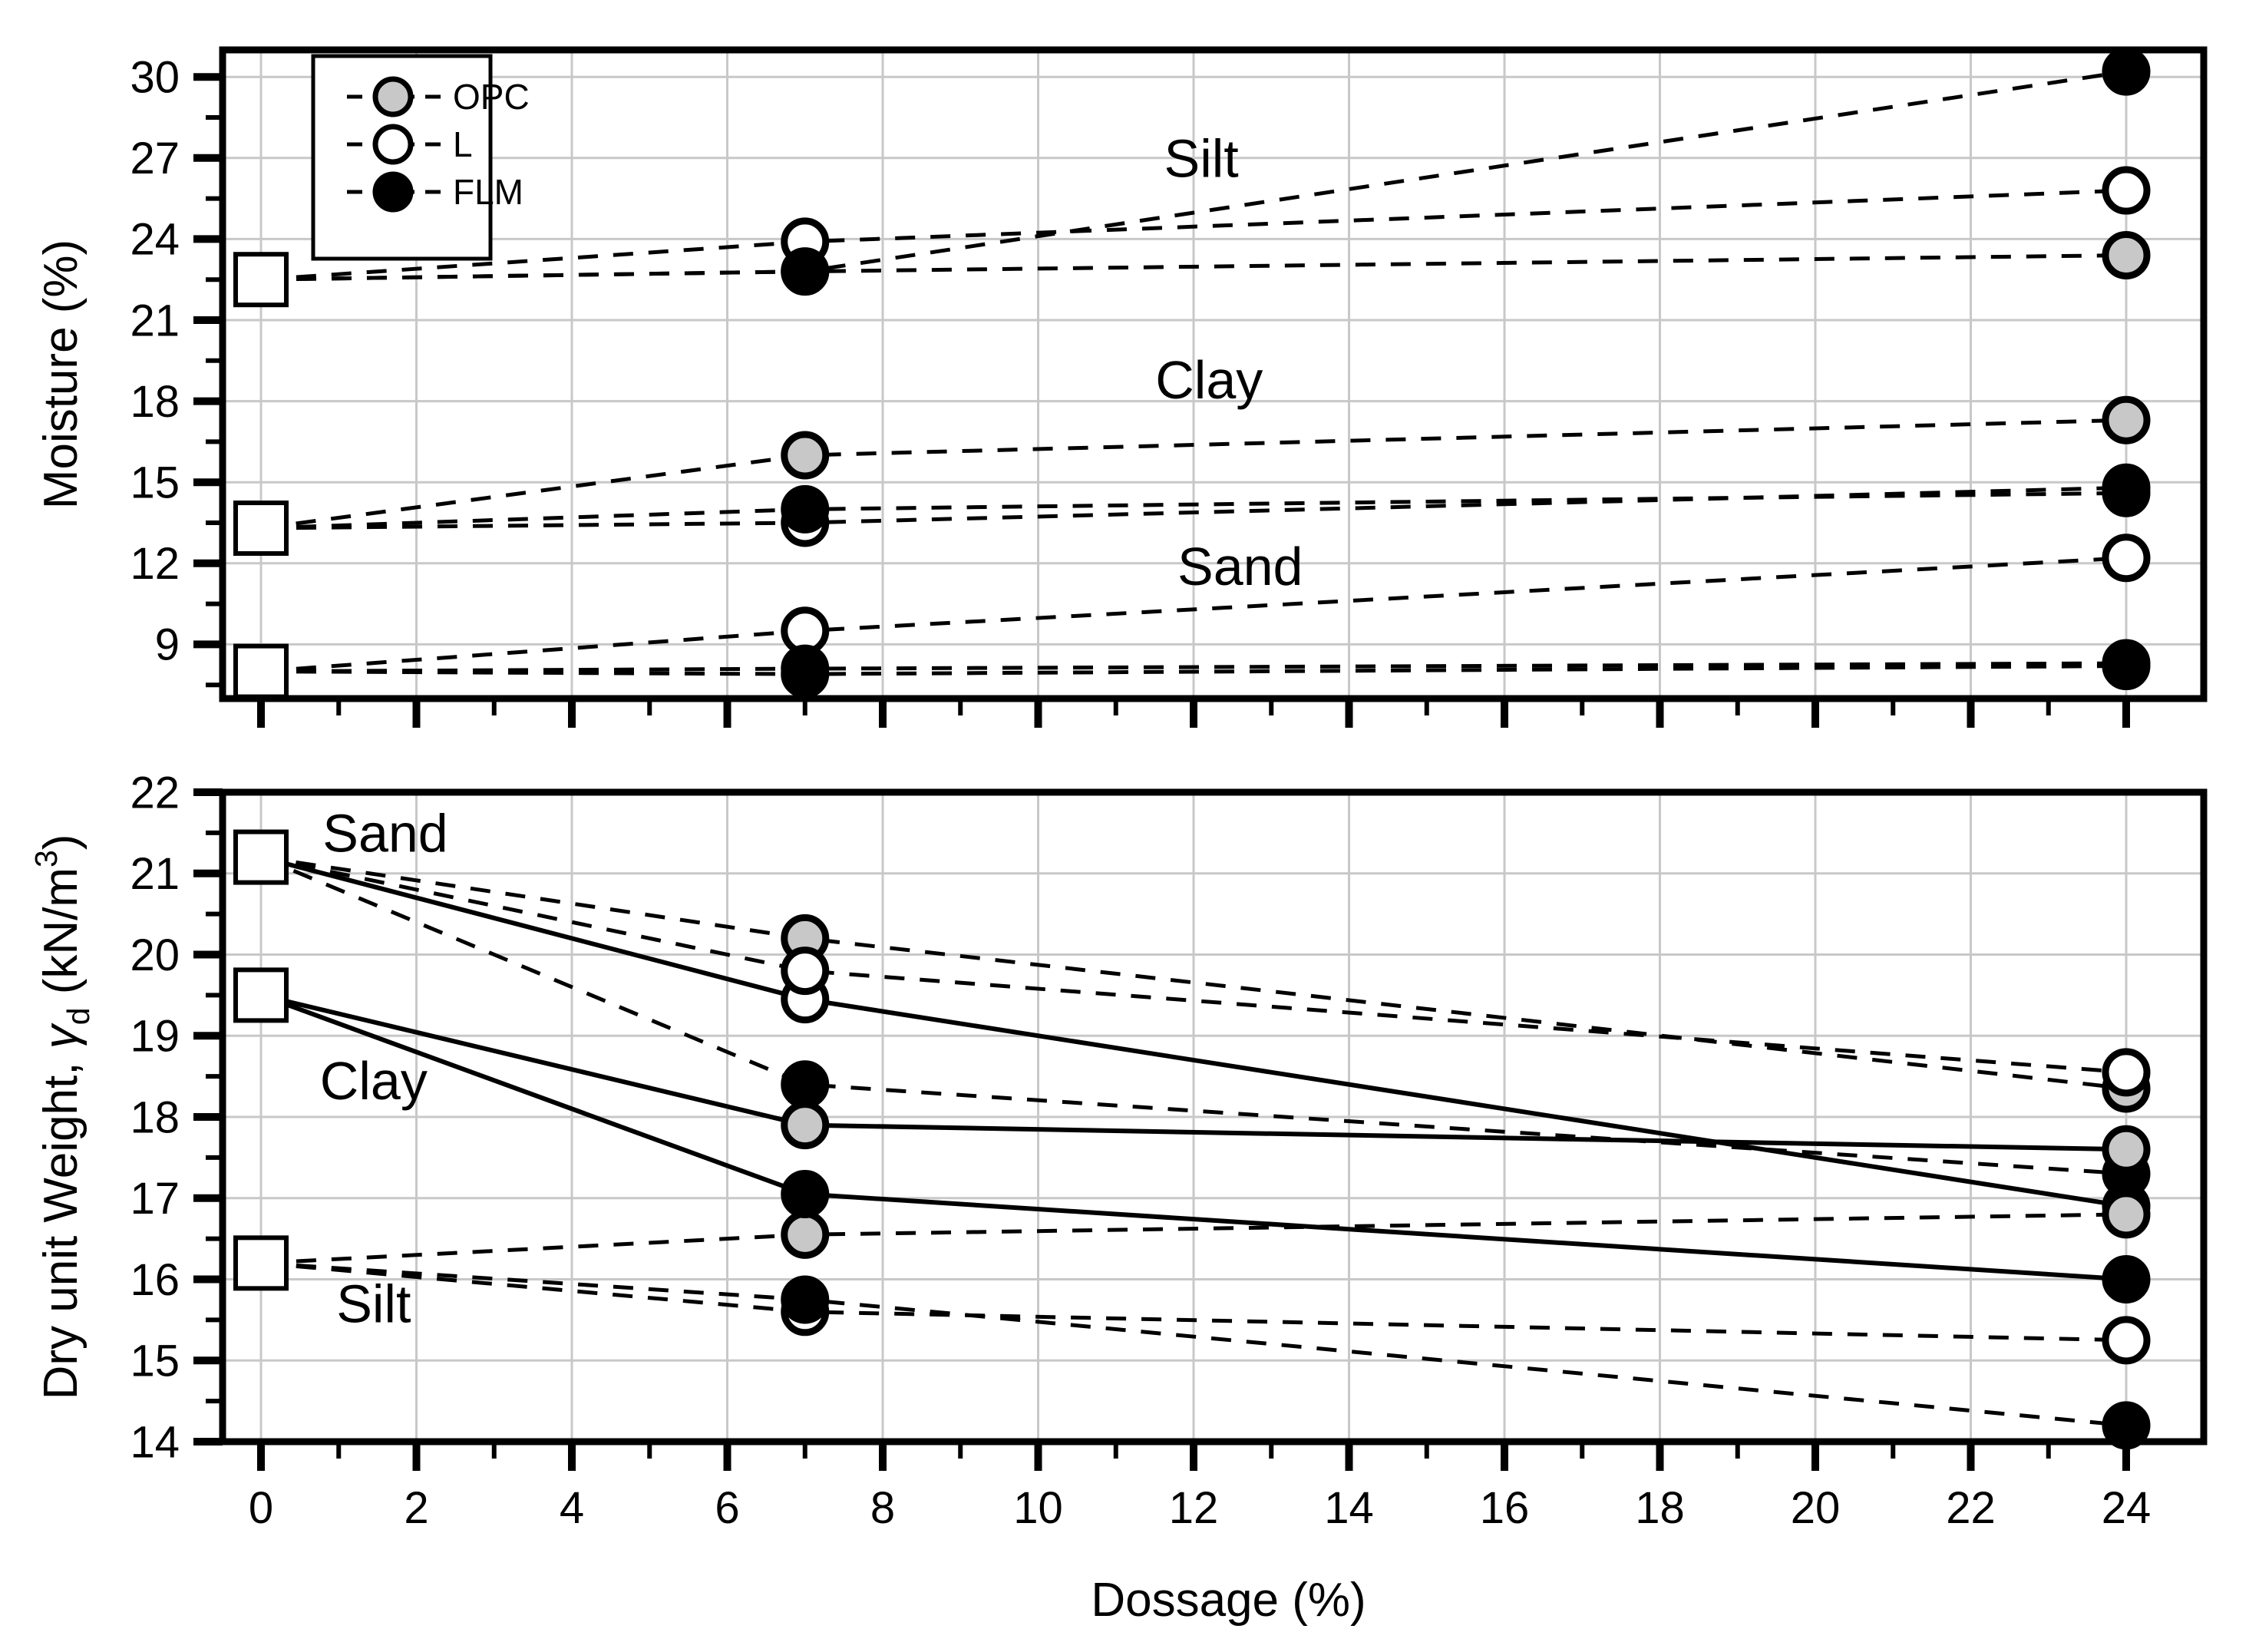 This screenshot has height=1652, width=2249. I want to click on soil-label-dry-unit-weight-sand: Sand, so click(384, 833).